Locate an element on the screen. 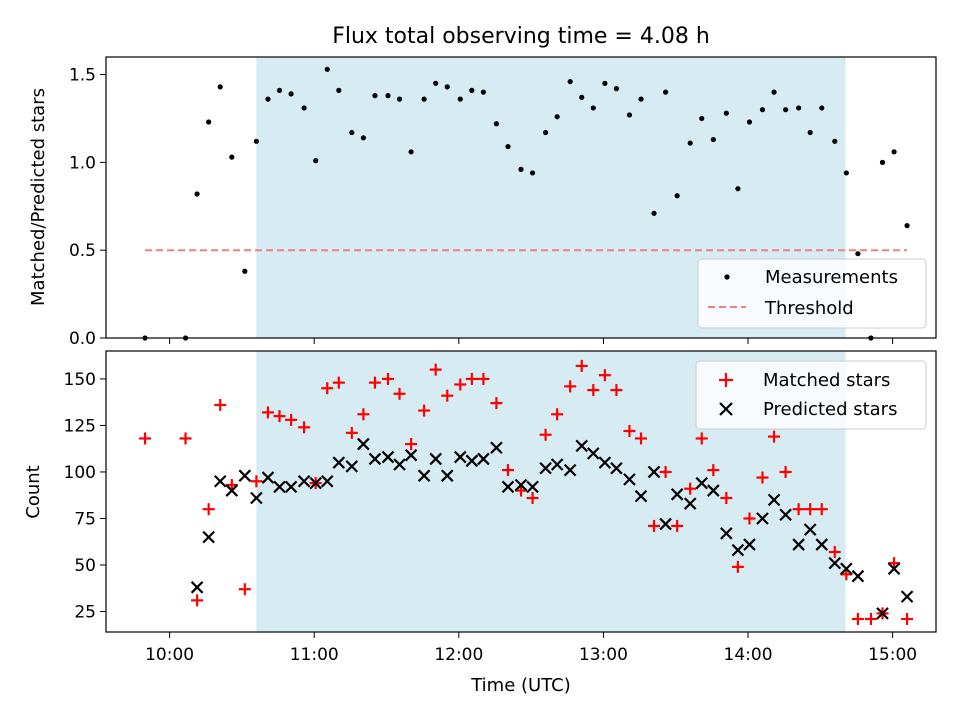 This screenshot has height=724, width=960. bottom-y-tick-label: 150 is located at coordinates (80, 380).